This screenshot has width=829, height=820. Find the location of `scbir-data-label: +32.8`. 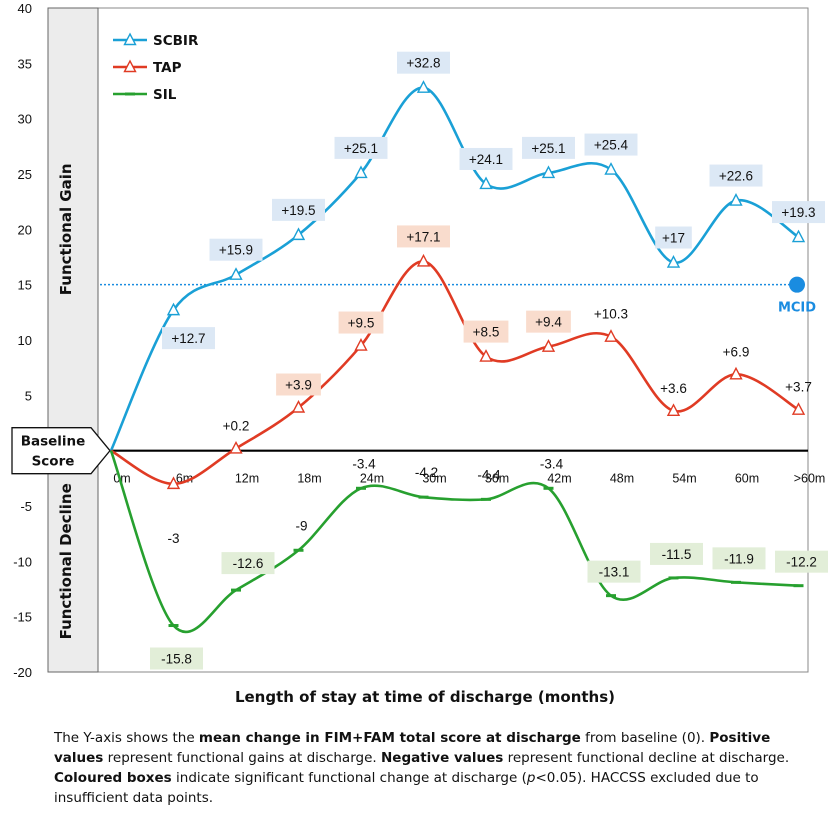

scbir-data-label: +32.8 is located at coordinates (423, 63).